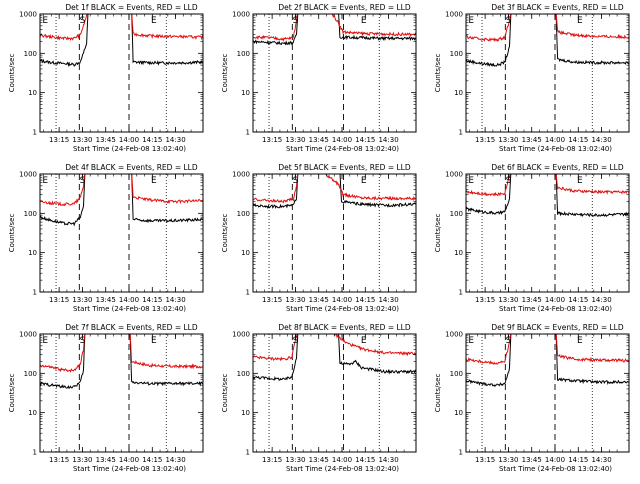 This screenshot has height=484, width=640. I want to click on panel-title: Det 4f BLACK = Events, RED = LLD, so click(131, 167).